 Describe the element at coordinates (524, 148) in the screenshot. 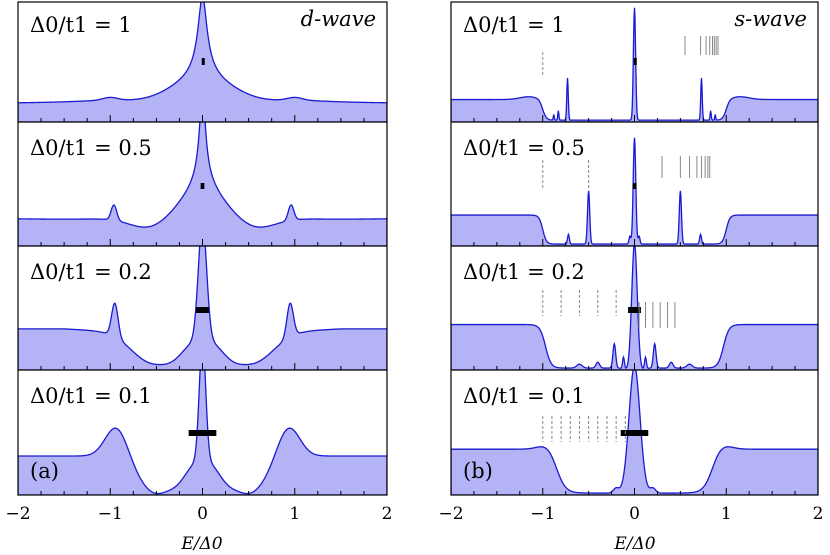

I see `row-label-s-2: Δ0/t1 = 0.5` at that location.